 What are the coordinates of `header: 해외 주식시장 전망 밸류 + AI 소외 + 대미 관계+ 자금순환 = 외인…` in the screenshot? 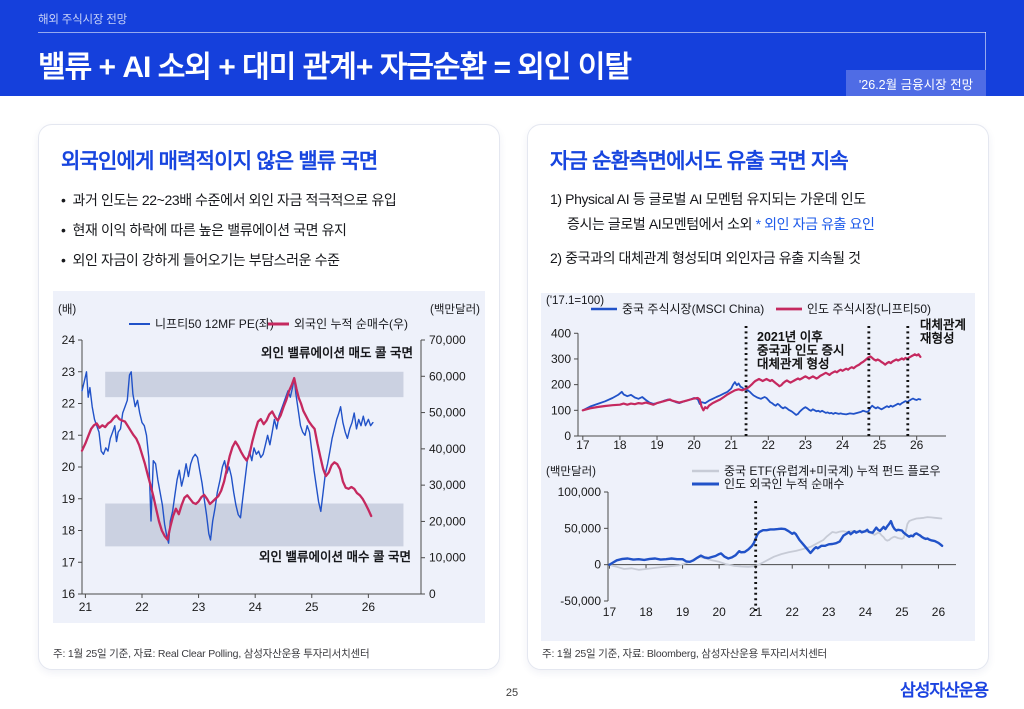 It's located at (512, 48).